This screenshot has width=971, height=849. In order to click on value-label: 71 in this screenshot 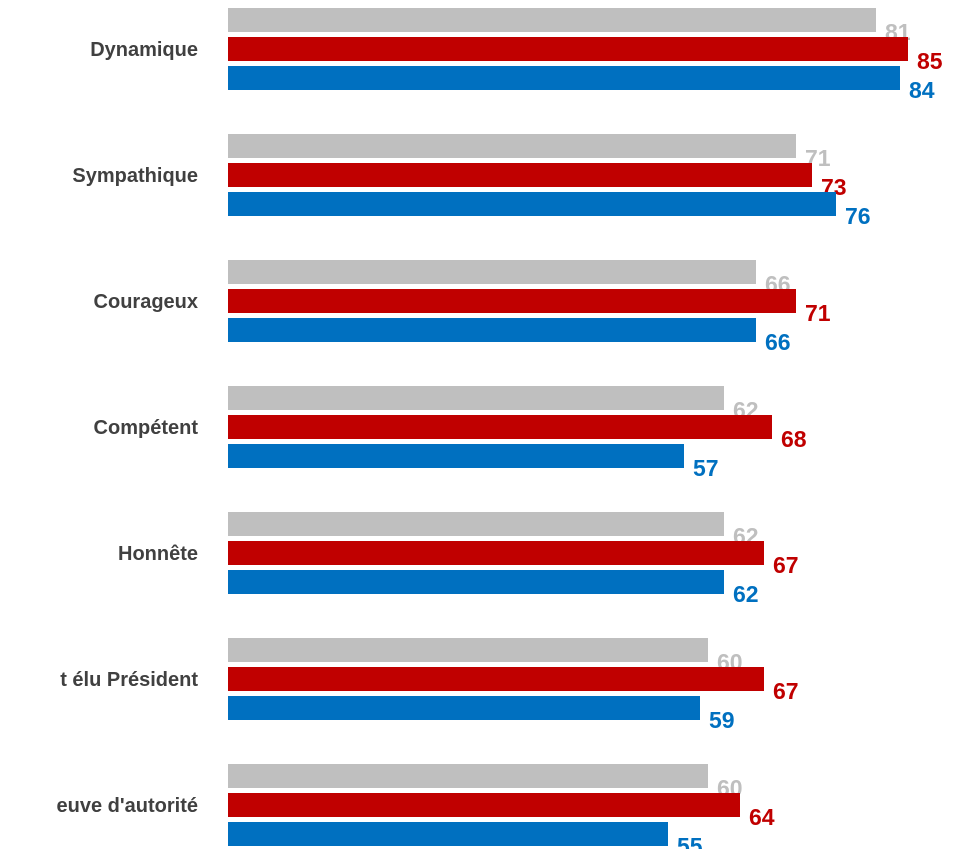, I will do `click(818, 313)`.